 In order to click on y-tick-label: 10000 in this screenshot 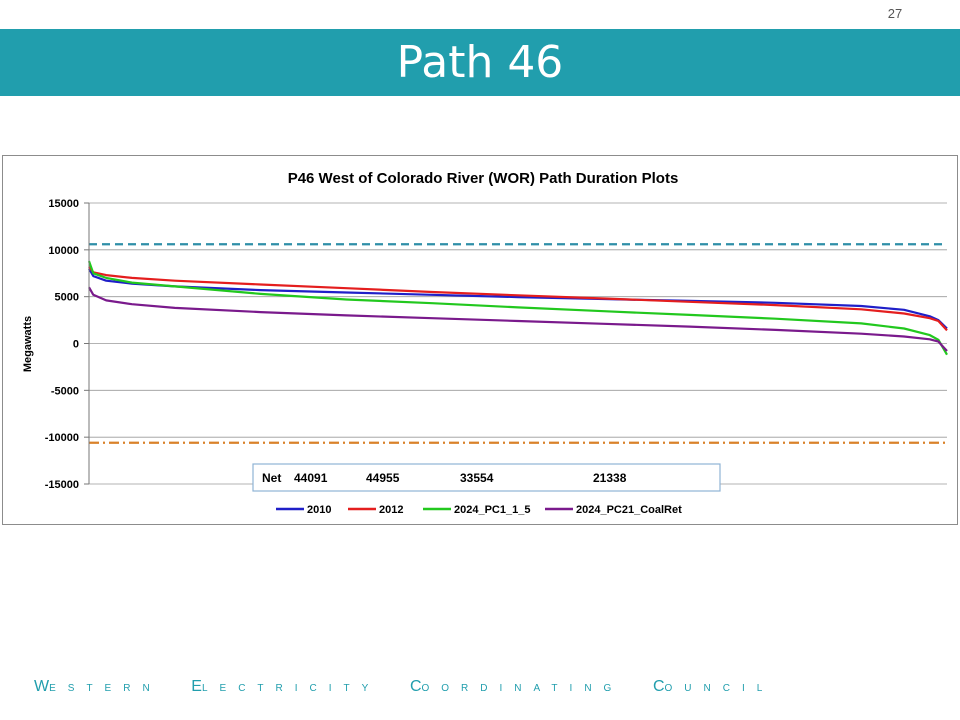, I will do `click(63, 251)`.